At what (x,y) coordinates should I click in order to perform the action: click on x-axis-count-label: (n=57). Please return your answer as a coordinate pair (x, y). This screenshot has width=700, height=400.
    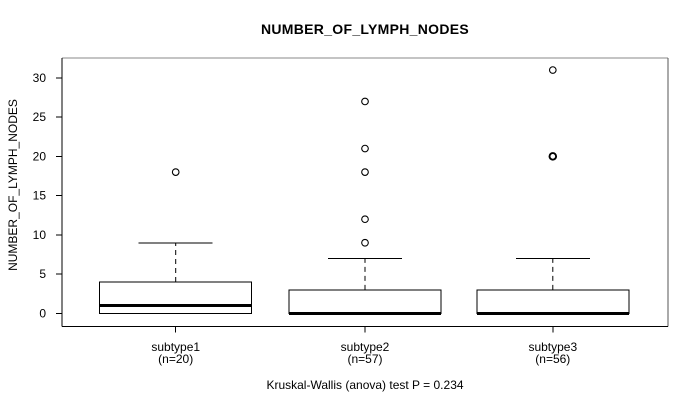
    Looking at the image, I should click on (364, 359).